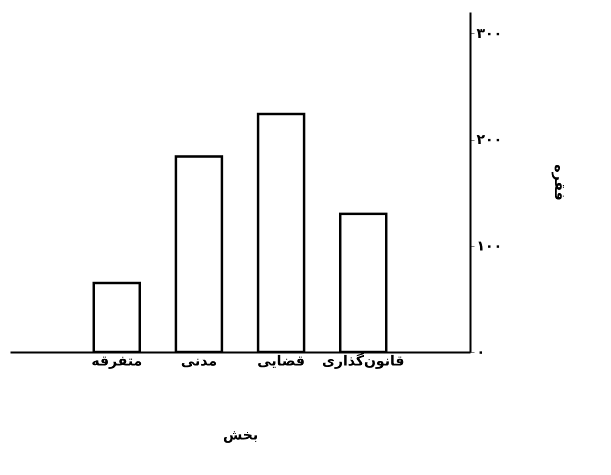  What do you see at coordinates (363, 361) in the screenshot?
I see `x-tick-label: قانون‌گذاری` at bounding box center [363, 361].